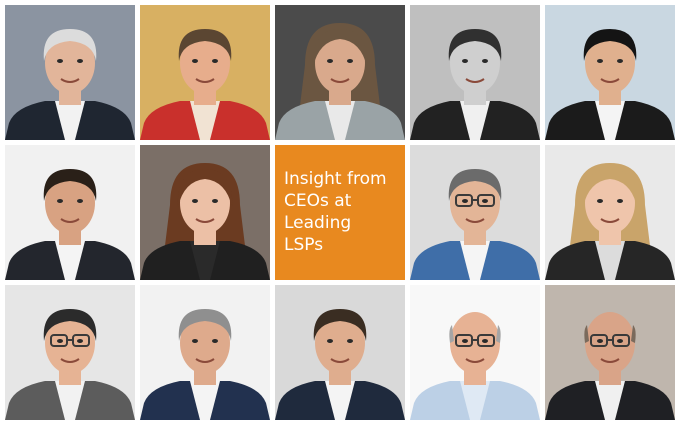 This screenshot has width=680, height=425. Describe the element at coordinates (303, 245) in the screenshot. I see `tile-line: LSPs` at that location.